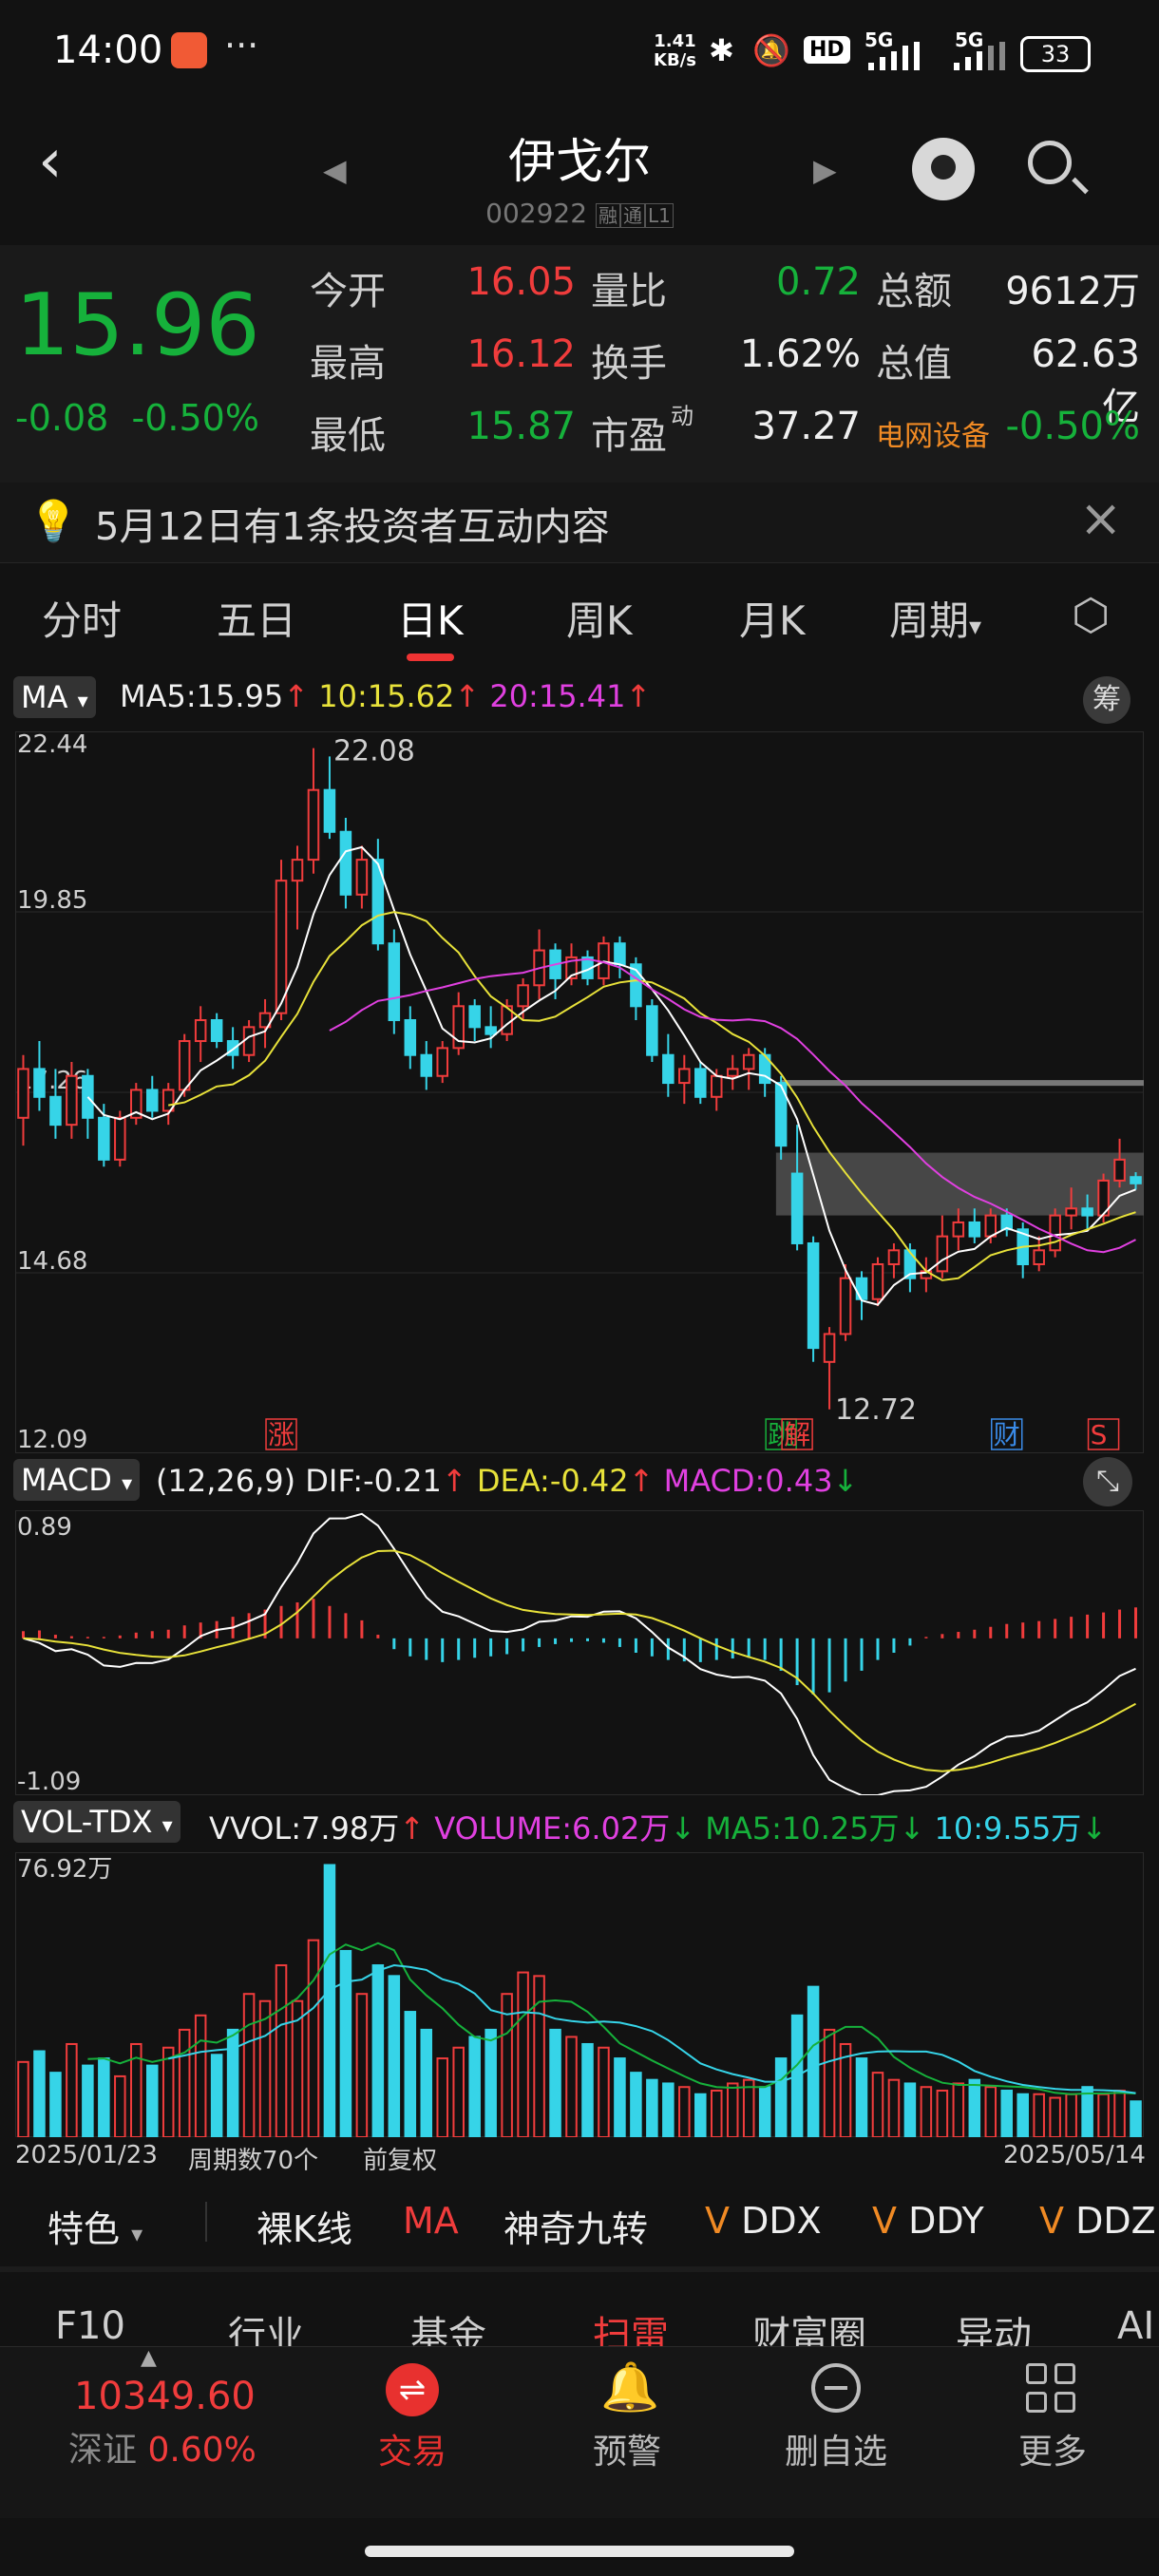 The image size is (1159, 2576). Describe the element at coordinates (201, 2450) in the screenshot. I see `index-change: 0.60%` at that location.